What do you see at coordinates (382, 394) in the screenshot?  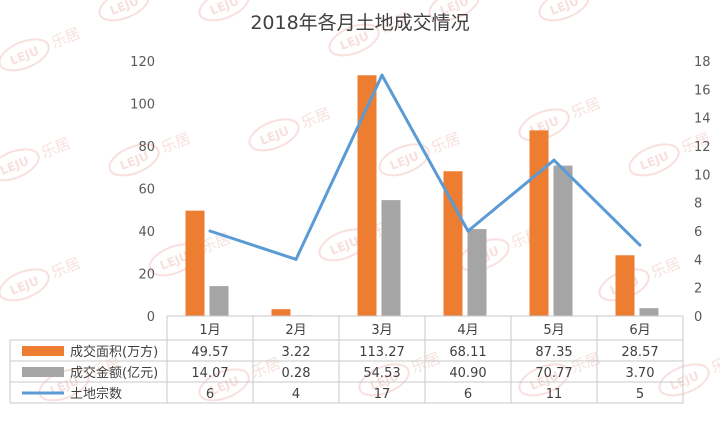 I see `table-cell-value: 17` at bounding box center [382, 394].